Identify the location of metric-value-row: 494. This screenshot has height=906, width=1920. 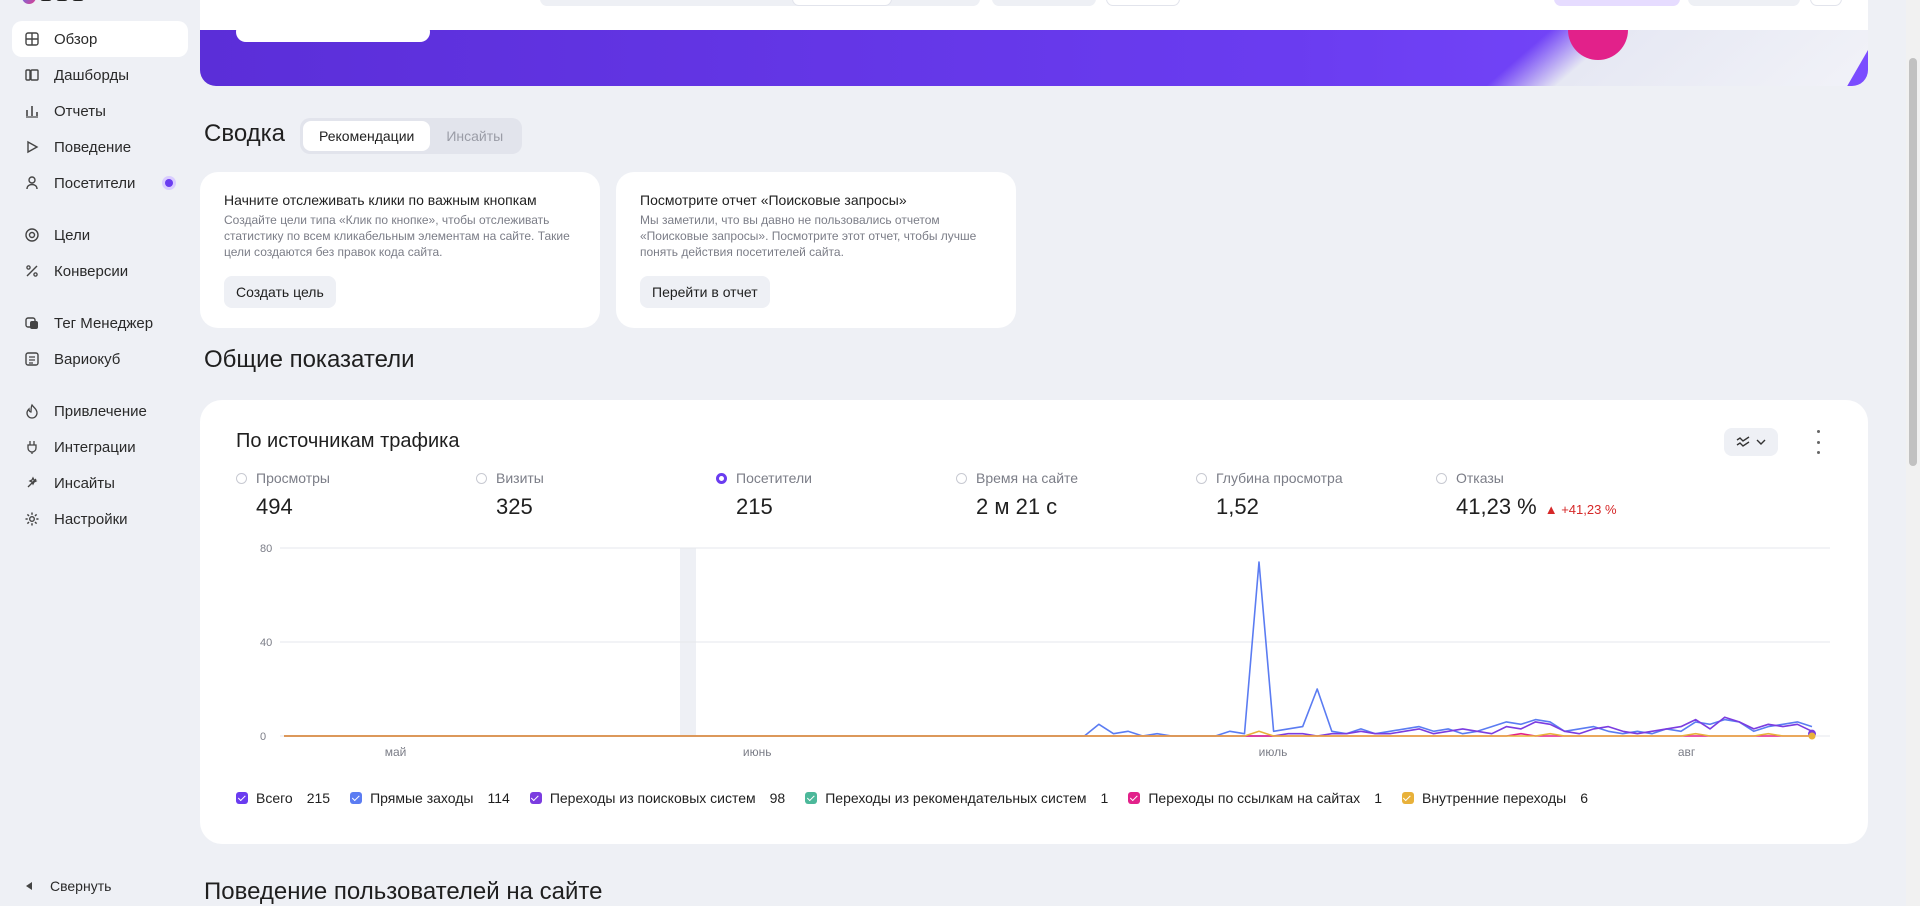
(361, 507).